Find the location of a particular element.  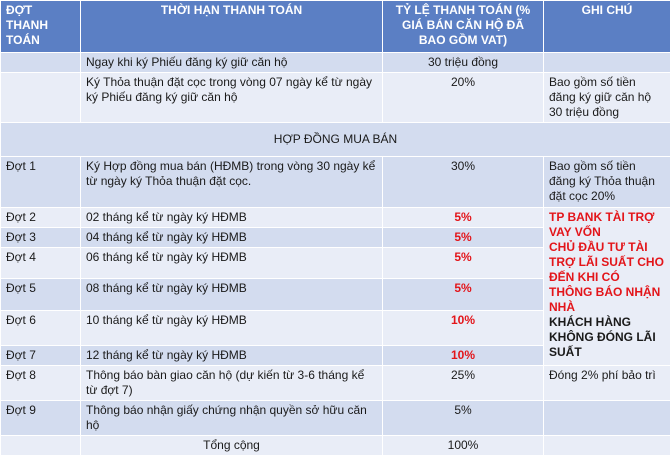

total-label: Tổng cộng is located at coordinates (231, 445).